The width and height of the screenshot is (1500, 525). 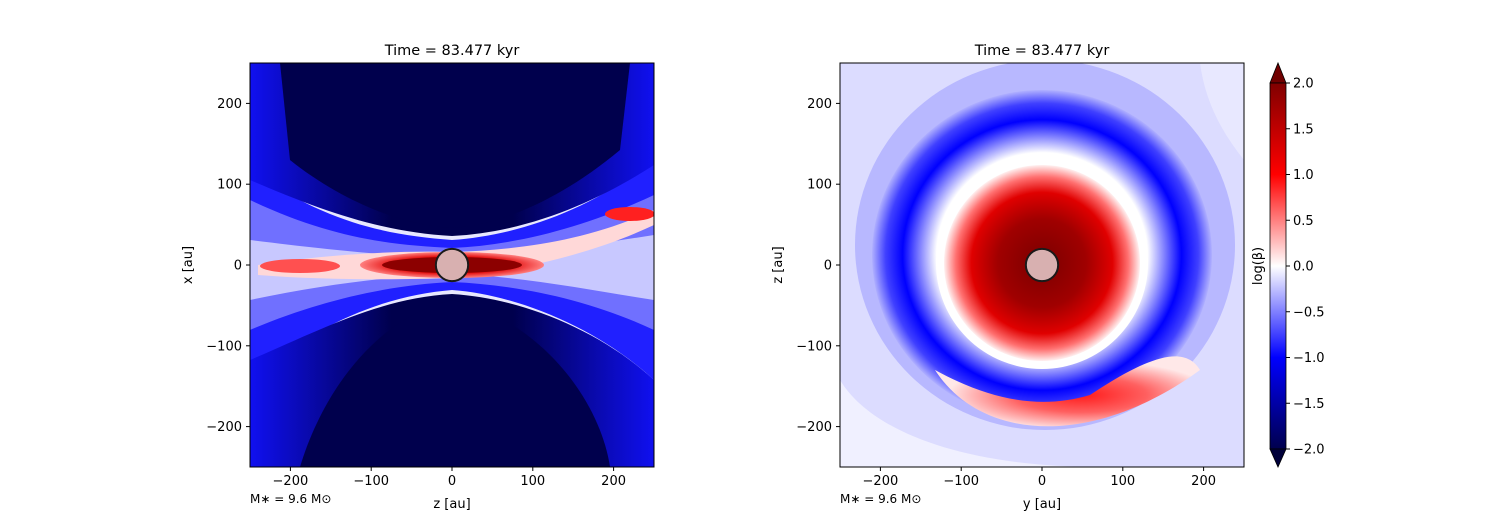 What do you see at coordinates (818, 266) in the screenshot?
I see `y-ticks-face-on: −200 −100 0 100 200` at bounding box center [818, 266].